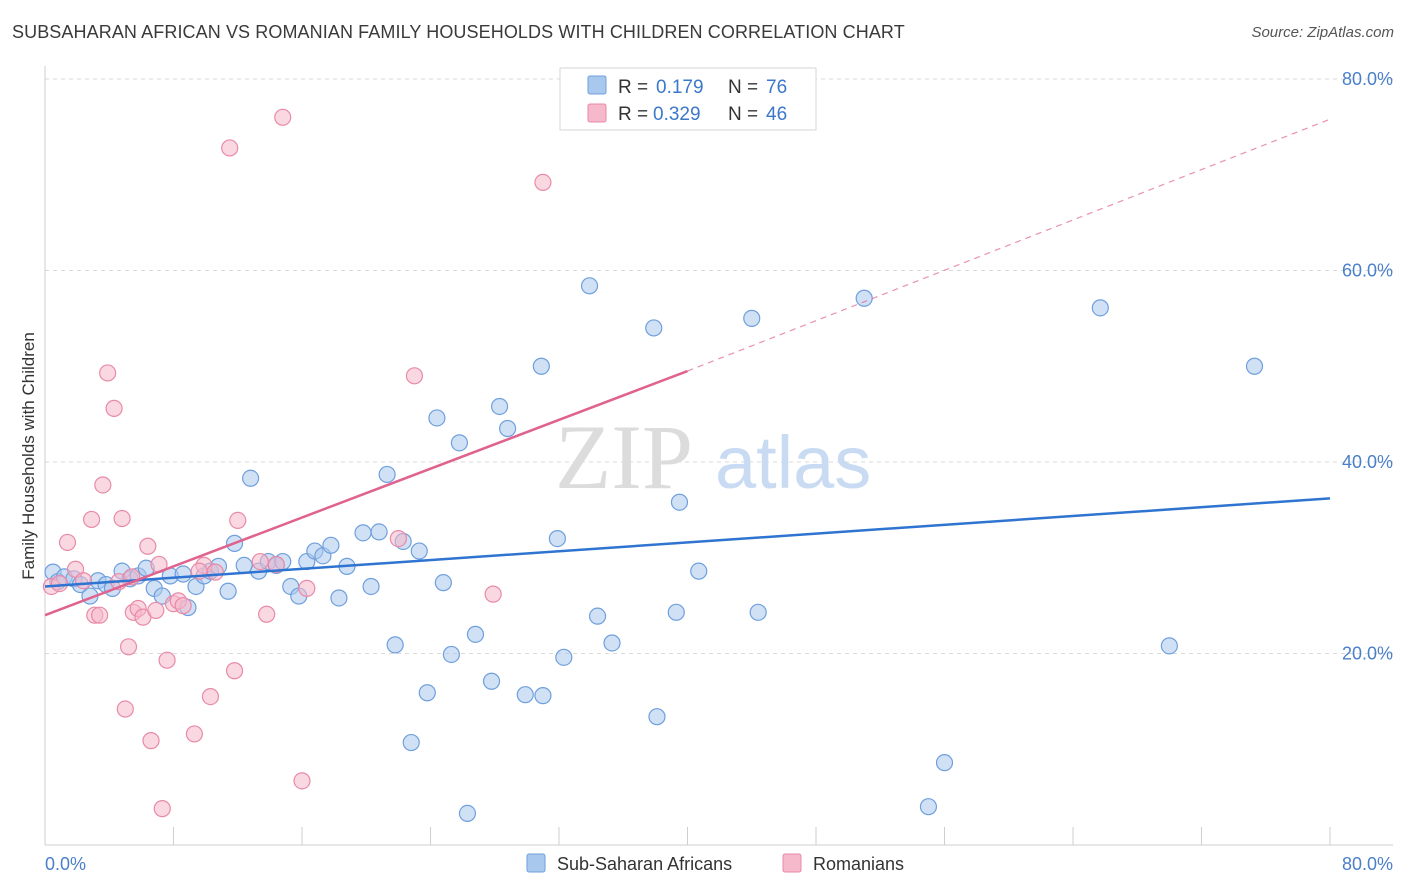 Image resolution: width=1406 pixels, height=892 pixels. I want to click on source-label: Source: ZipAtlas.com, so click(1322, 32).